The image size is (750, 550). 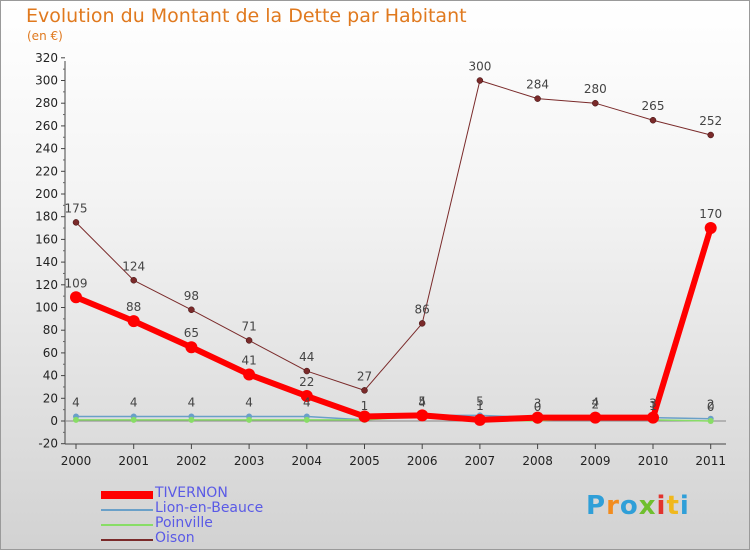 What do you see at coordinates (46, 126) in the screenshot?
I see `y-tick-label: 260` at bounding box center [46, 126].